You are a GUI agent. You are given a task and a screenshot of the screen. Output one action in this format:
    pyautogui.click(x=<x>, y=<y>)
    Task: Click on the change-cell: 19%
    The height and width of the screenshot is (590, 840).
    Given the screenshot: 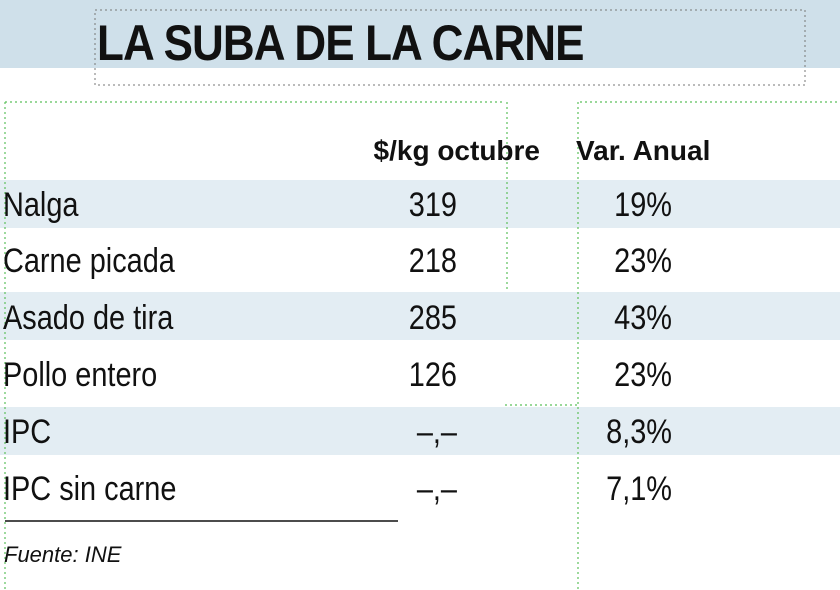 What is the action you would take?
    pyautogui.click(x=643, y=204)
    